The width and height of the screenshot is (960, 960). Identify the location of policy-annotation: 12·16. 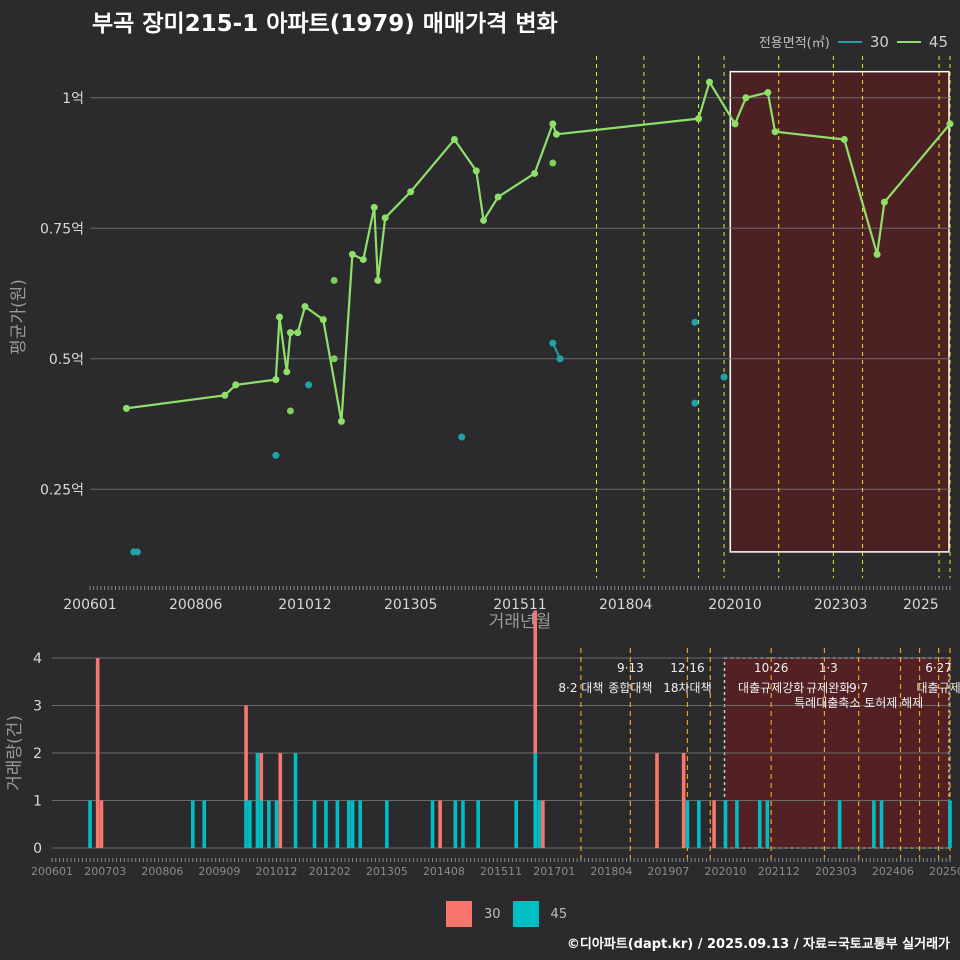
(687, 668).